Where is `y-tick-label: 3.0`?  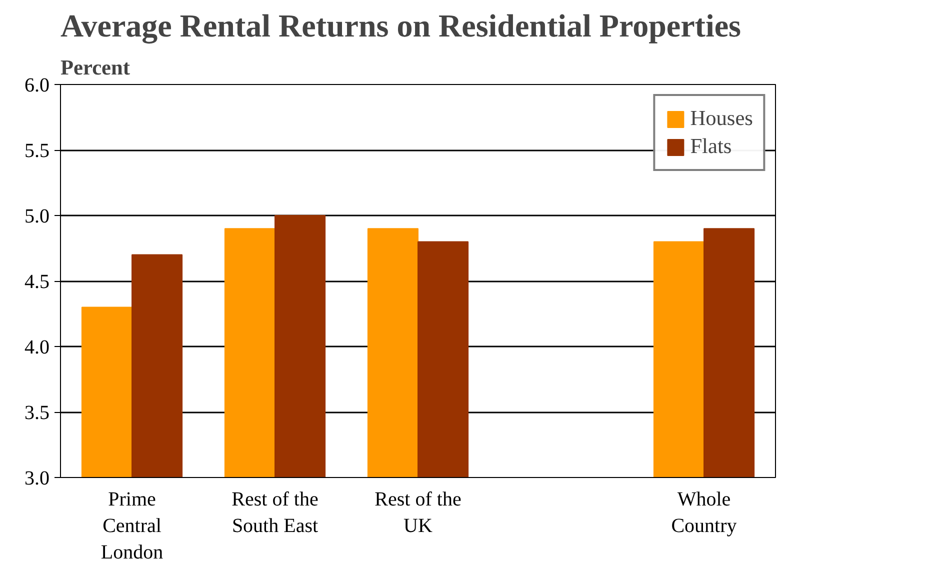
y-tick-label: 3.0 is located at coordinates (37, 479).